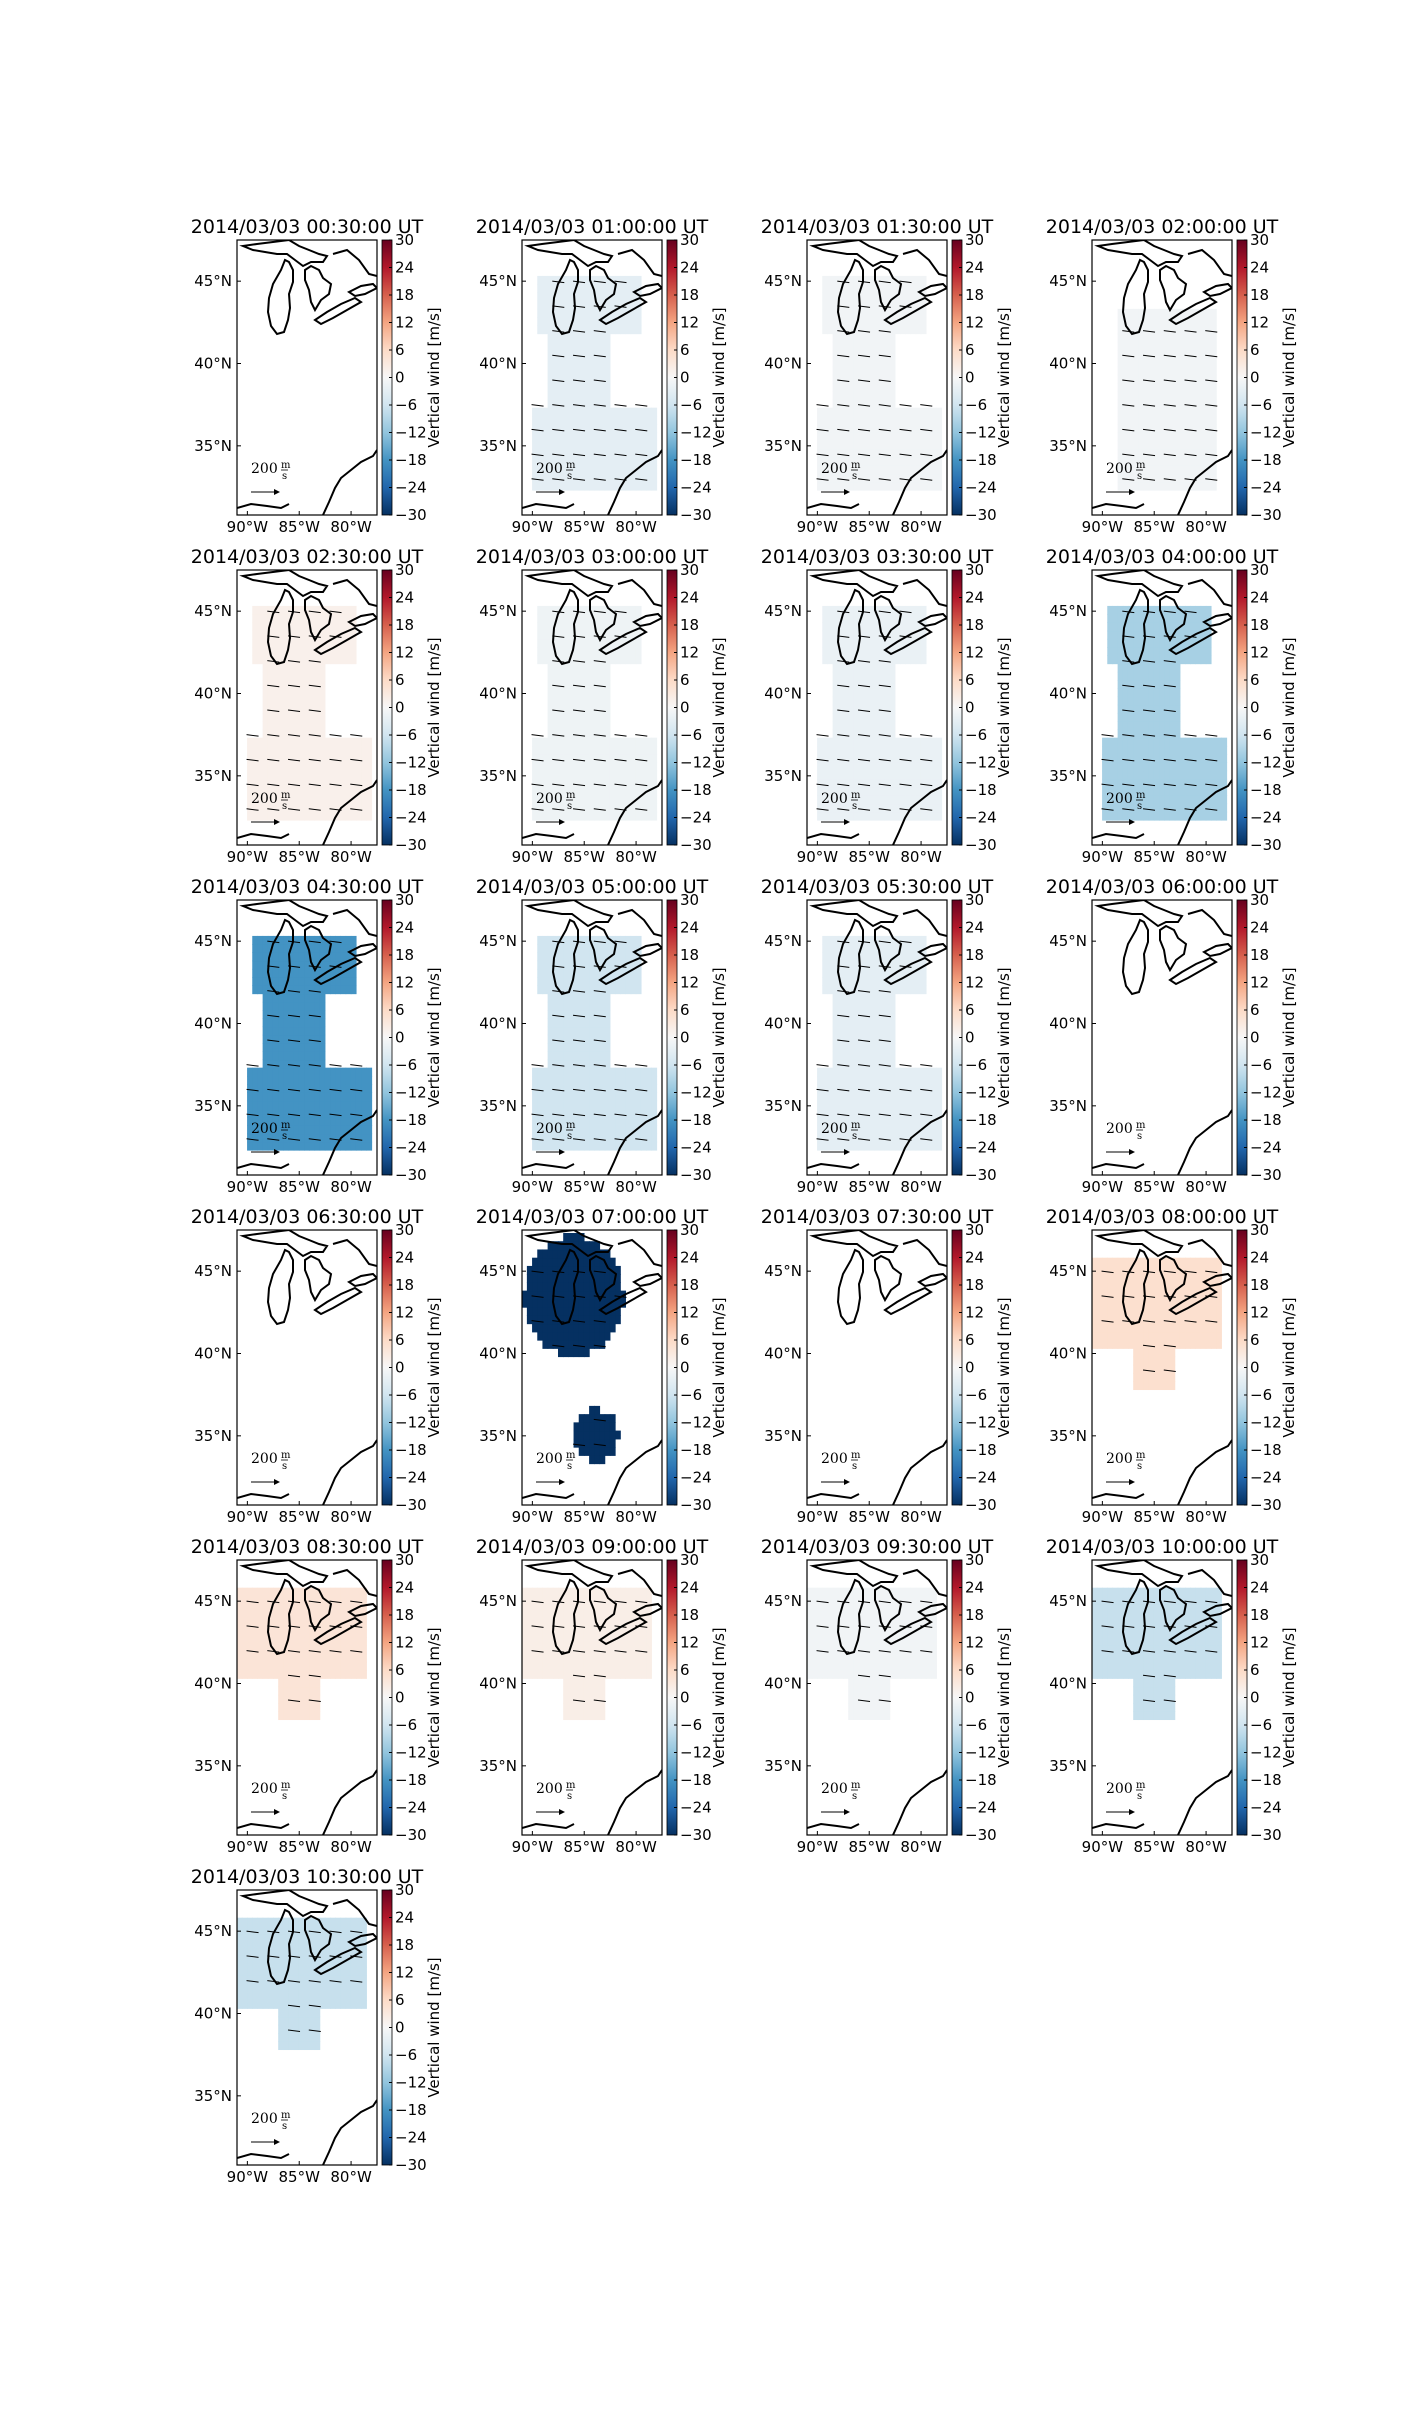 The width and height of the screenshot is (1410, 2410). I want to click on colorbar-tick-label: −30, so click(981, 515).